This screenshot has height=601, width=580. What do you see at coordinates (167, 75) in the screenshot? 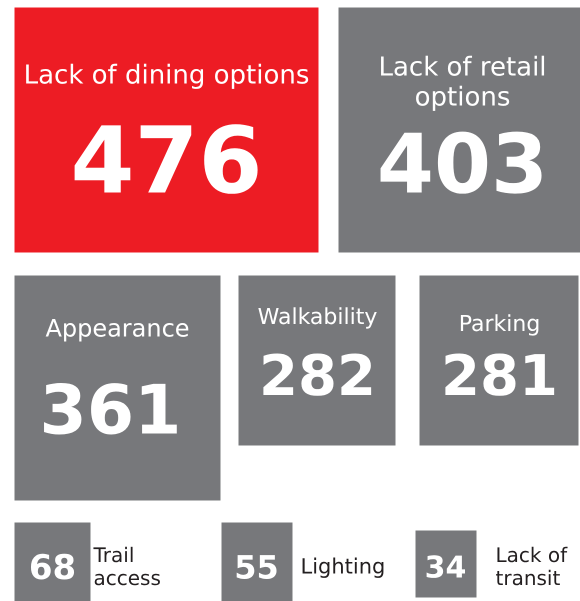
I see `category-label: Lack of dining options` at bounding box center [167, 75].